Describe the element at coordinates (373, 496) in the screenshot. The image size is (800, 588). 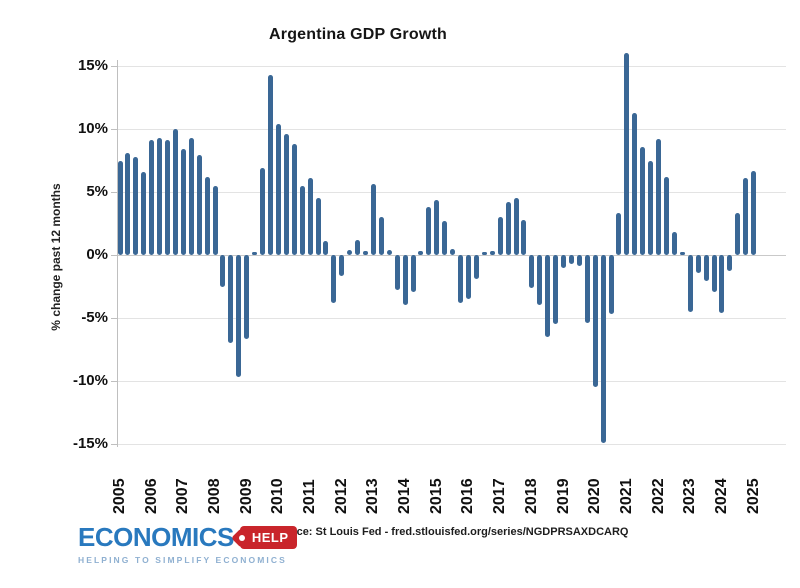
I see `x-tick-label: 2013` at that location.